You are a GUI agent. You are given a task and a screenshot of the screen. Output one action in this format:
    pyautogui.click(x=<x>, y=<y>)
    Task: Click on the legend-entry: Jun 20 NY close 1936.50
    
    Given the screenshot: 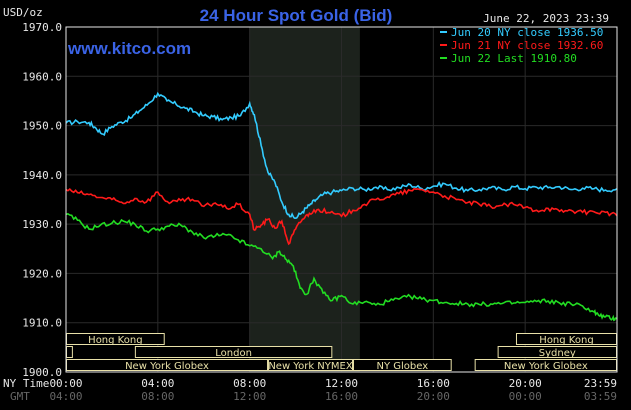 What is the action you would take?
    pyautogui.click(x=527, y=32)
    